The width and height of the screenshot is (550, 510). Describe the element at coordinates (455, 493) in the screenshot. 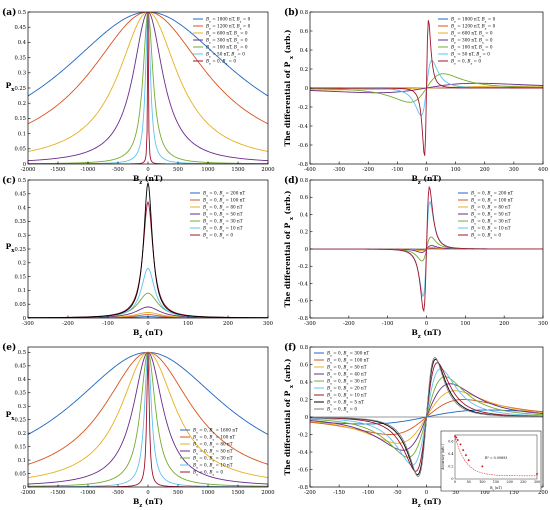

I see `x-tick-label: 50` at that location.